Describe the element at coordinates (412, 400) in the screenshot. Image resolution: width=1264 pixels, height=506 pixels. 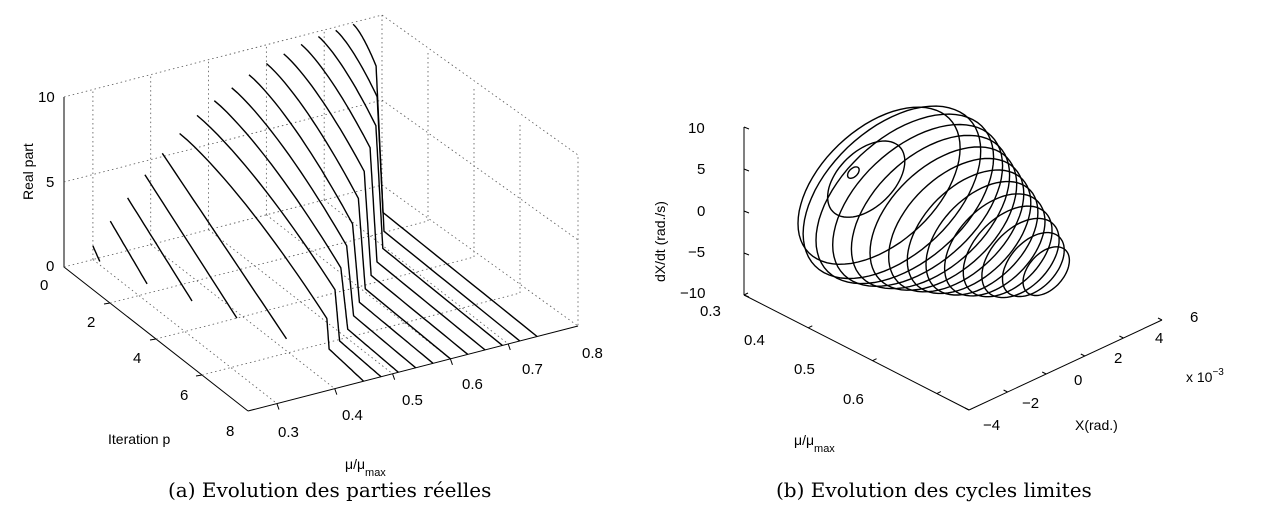
I see `chart-a-ytick-0.5: 0.5` at that location.